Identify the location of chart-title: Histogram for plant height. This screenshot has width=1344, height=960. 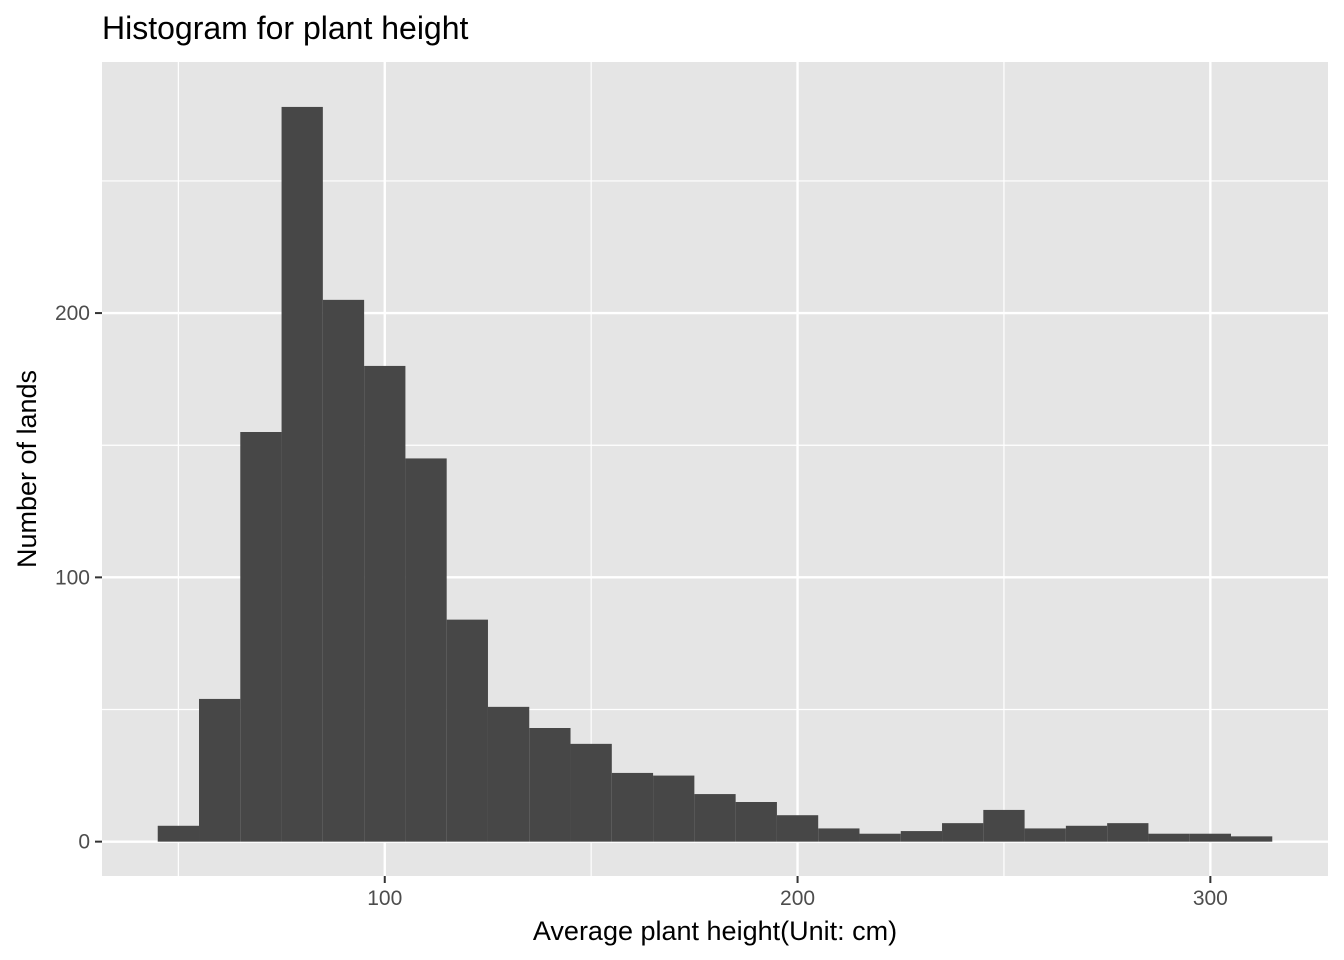
(285, 28).